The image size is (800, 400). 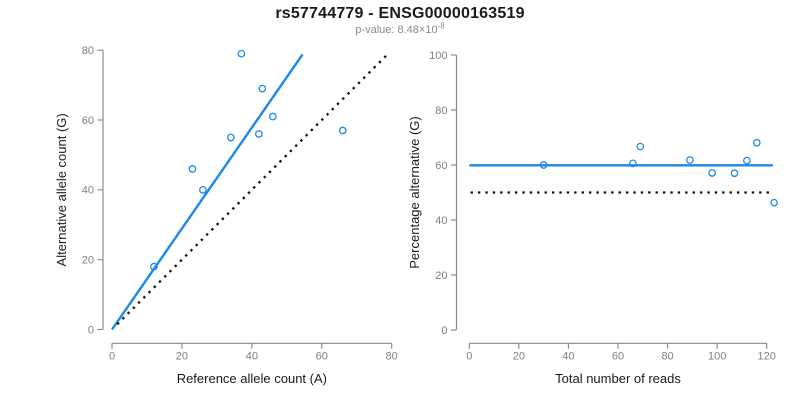 I want to click on figure-subtitle: p-value: 8.48×10-8, so click(x=400, y=28).